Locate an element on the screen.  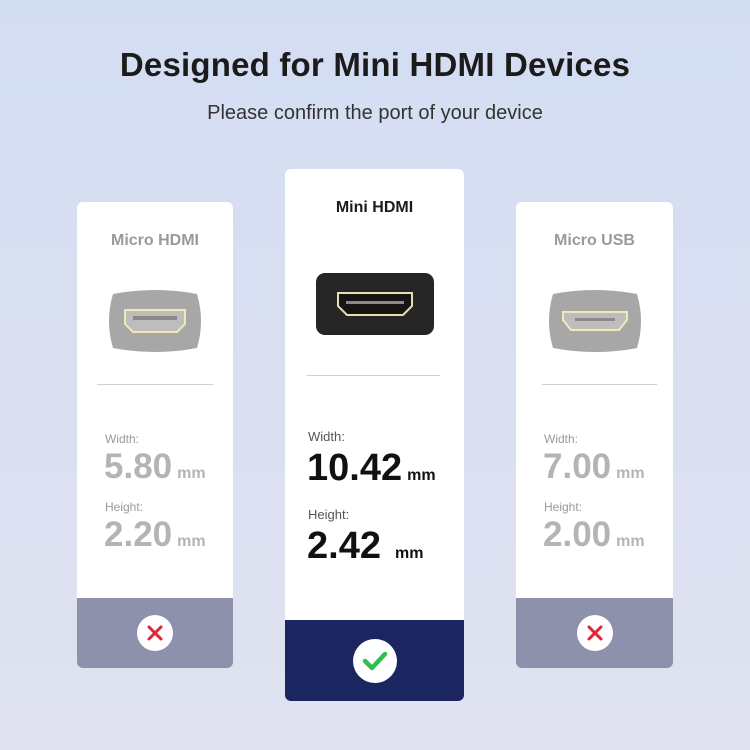
check-icon is located at coordinates (374, 660).